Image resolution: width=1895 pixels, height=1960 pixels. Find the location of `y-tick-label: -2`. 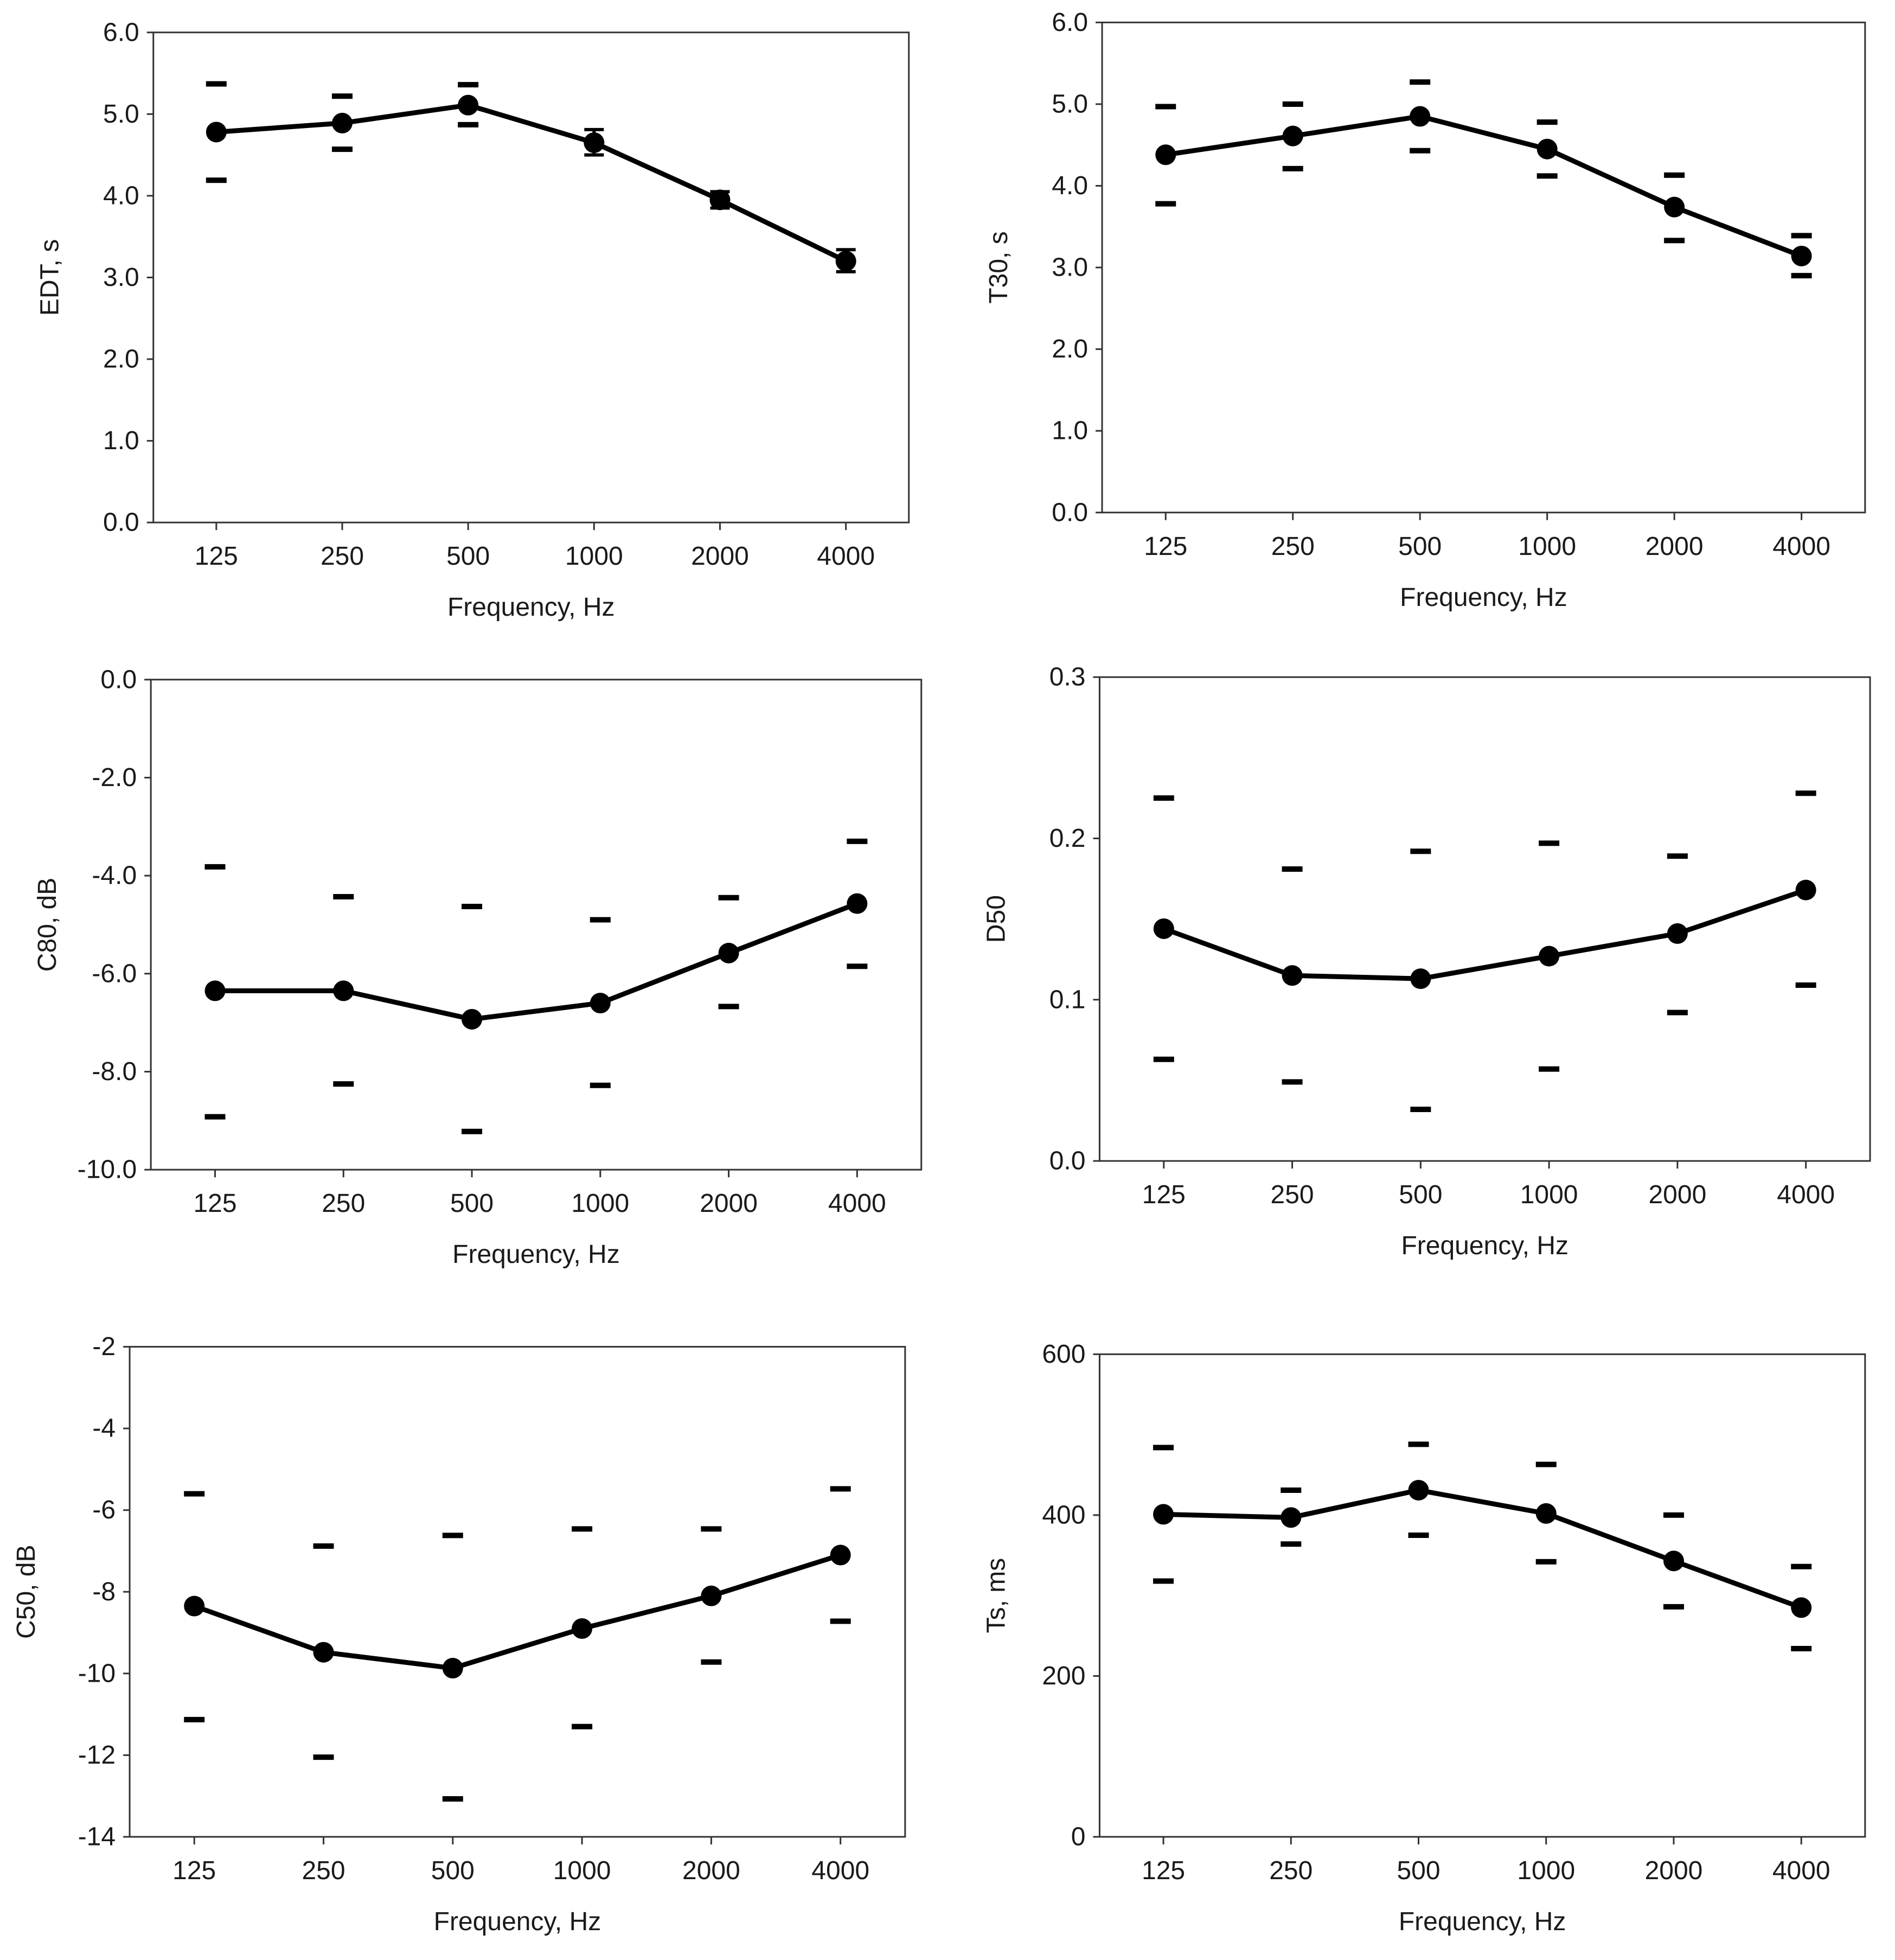

y-tick-label: -2 is located at coordinates (104, 1346).